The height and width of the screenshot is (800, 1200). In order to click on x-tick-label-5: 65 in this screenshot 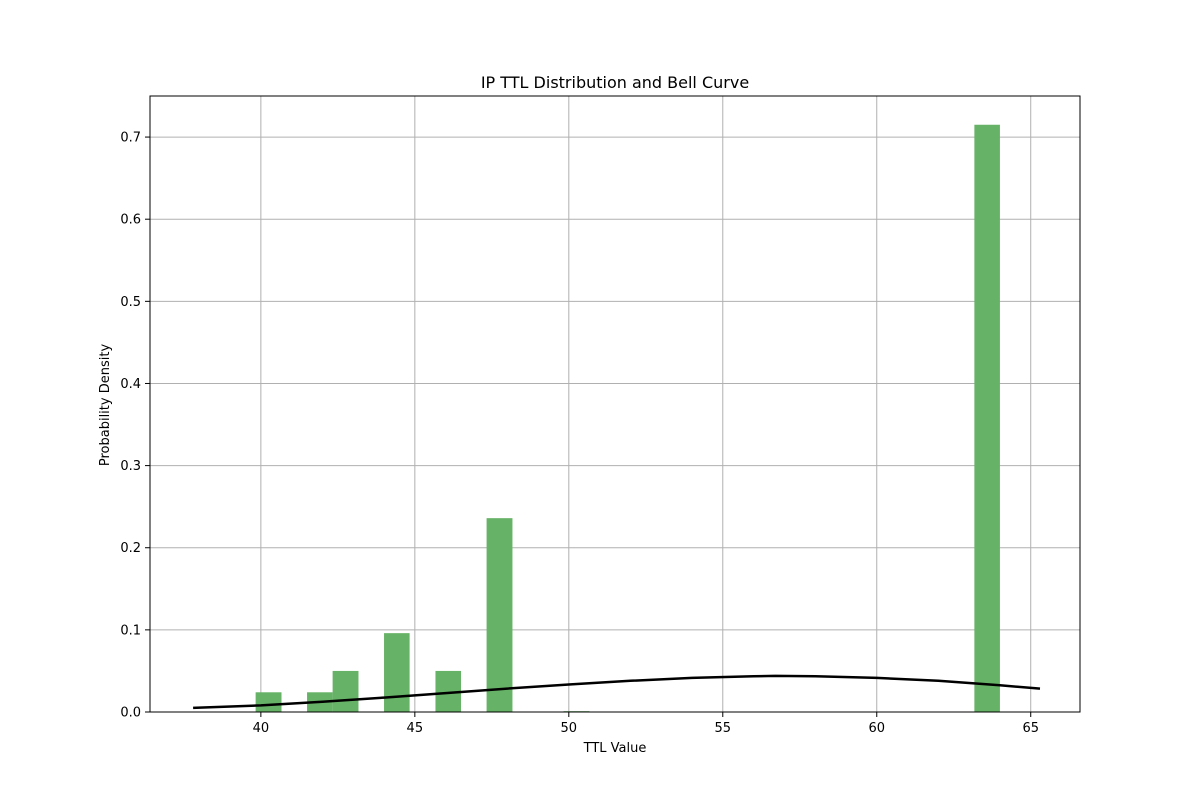, I will do `click(1030, 728)`.